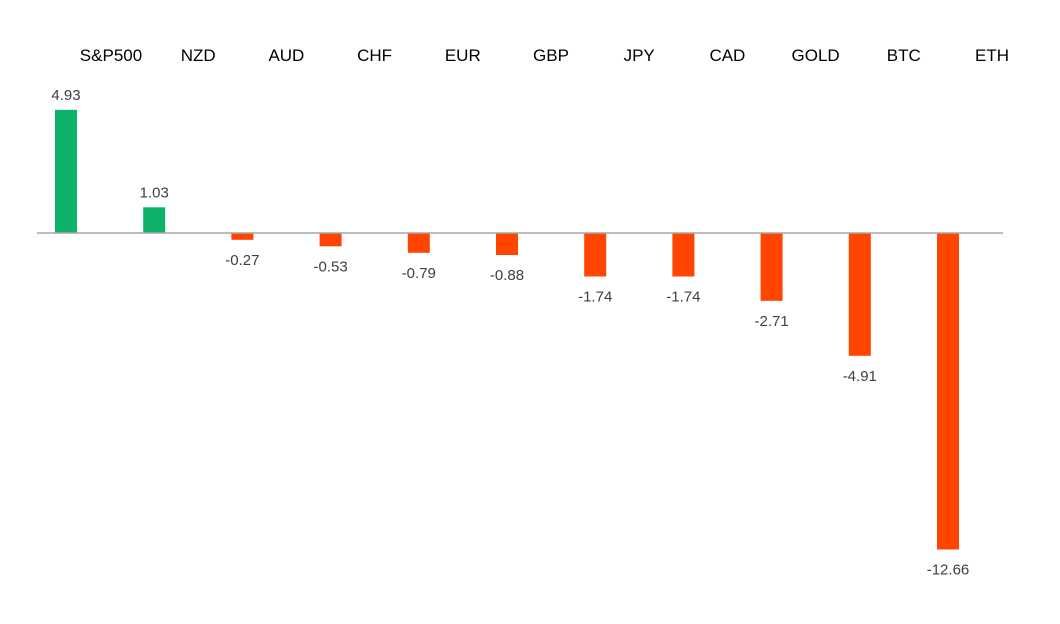  I want to click on category-label-eur: EUR, so click(463, 55).